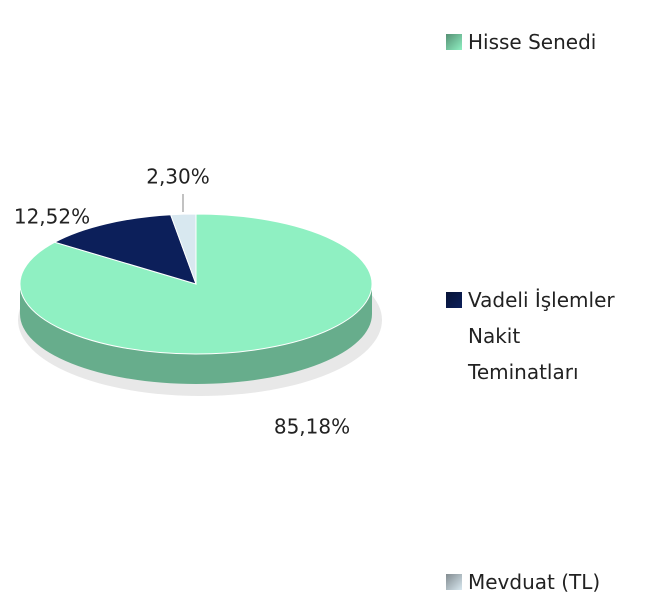  Describe the element at coordinates (52, 217) in the screenshot. I see `data-label: 12,52%` at that location.